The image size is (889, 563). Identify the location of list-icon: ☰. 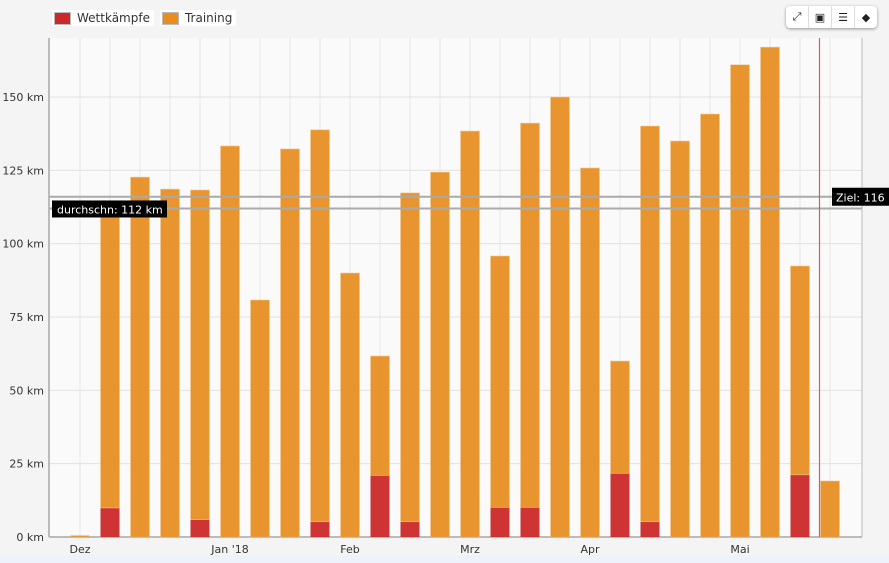
(843, 17).